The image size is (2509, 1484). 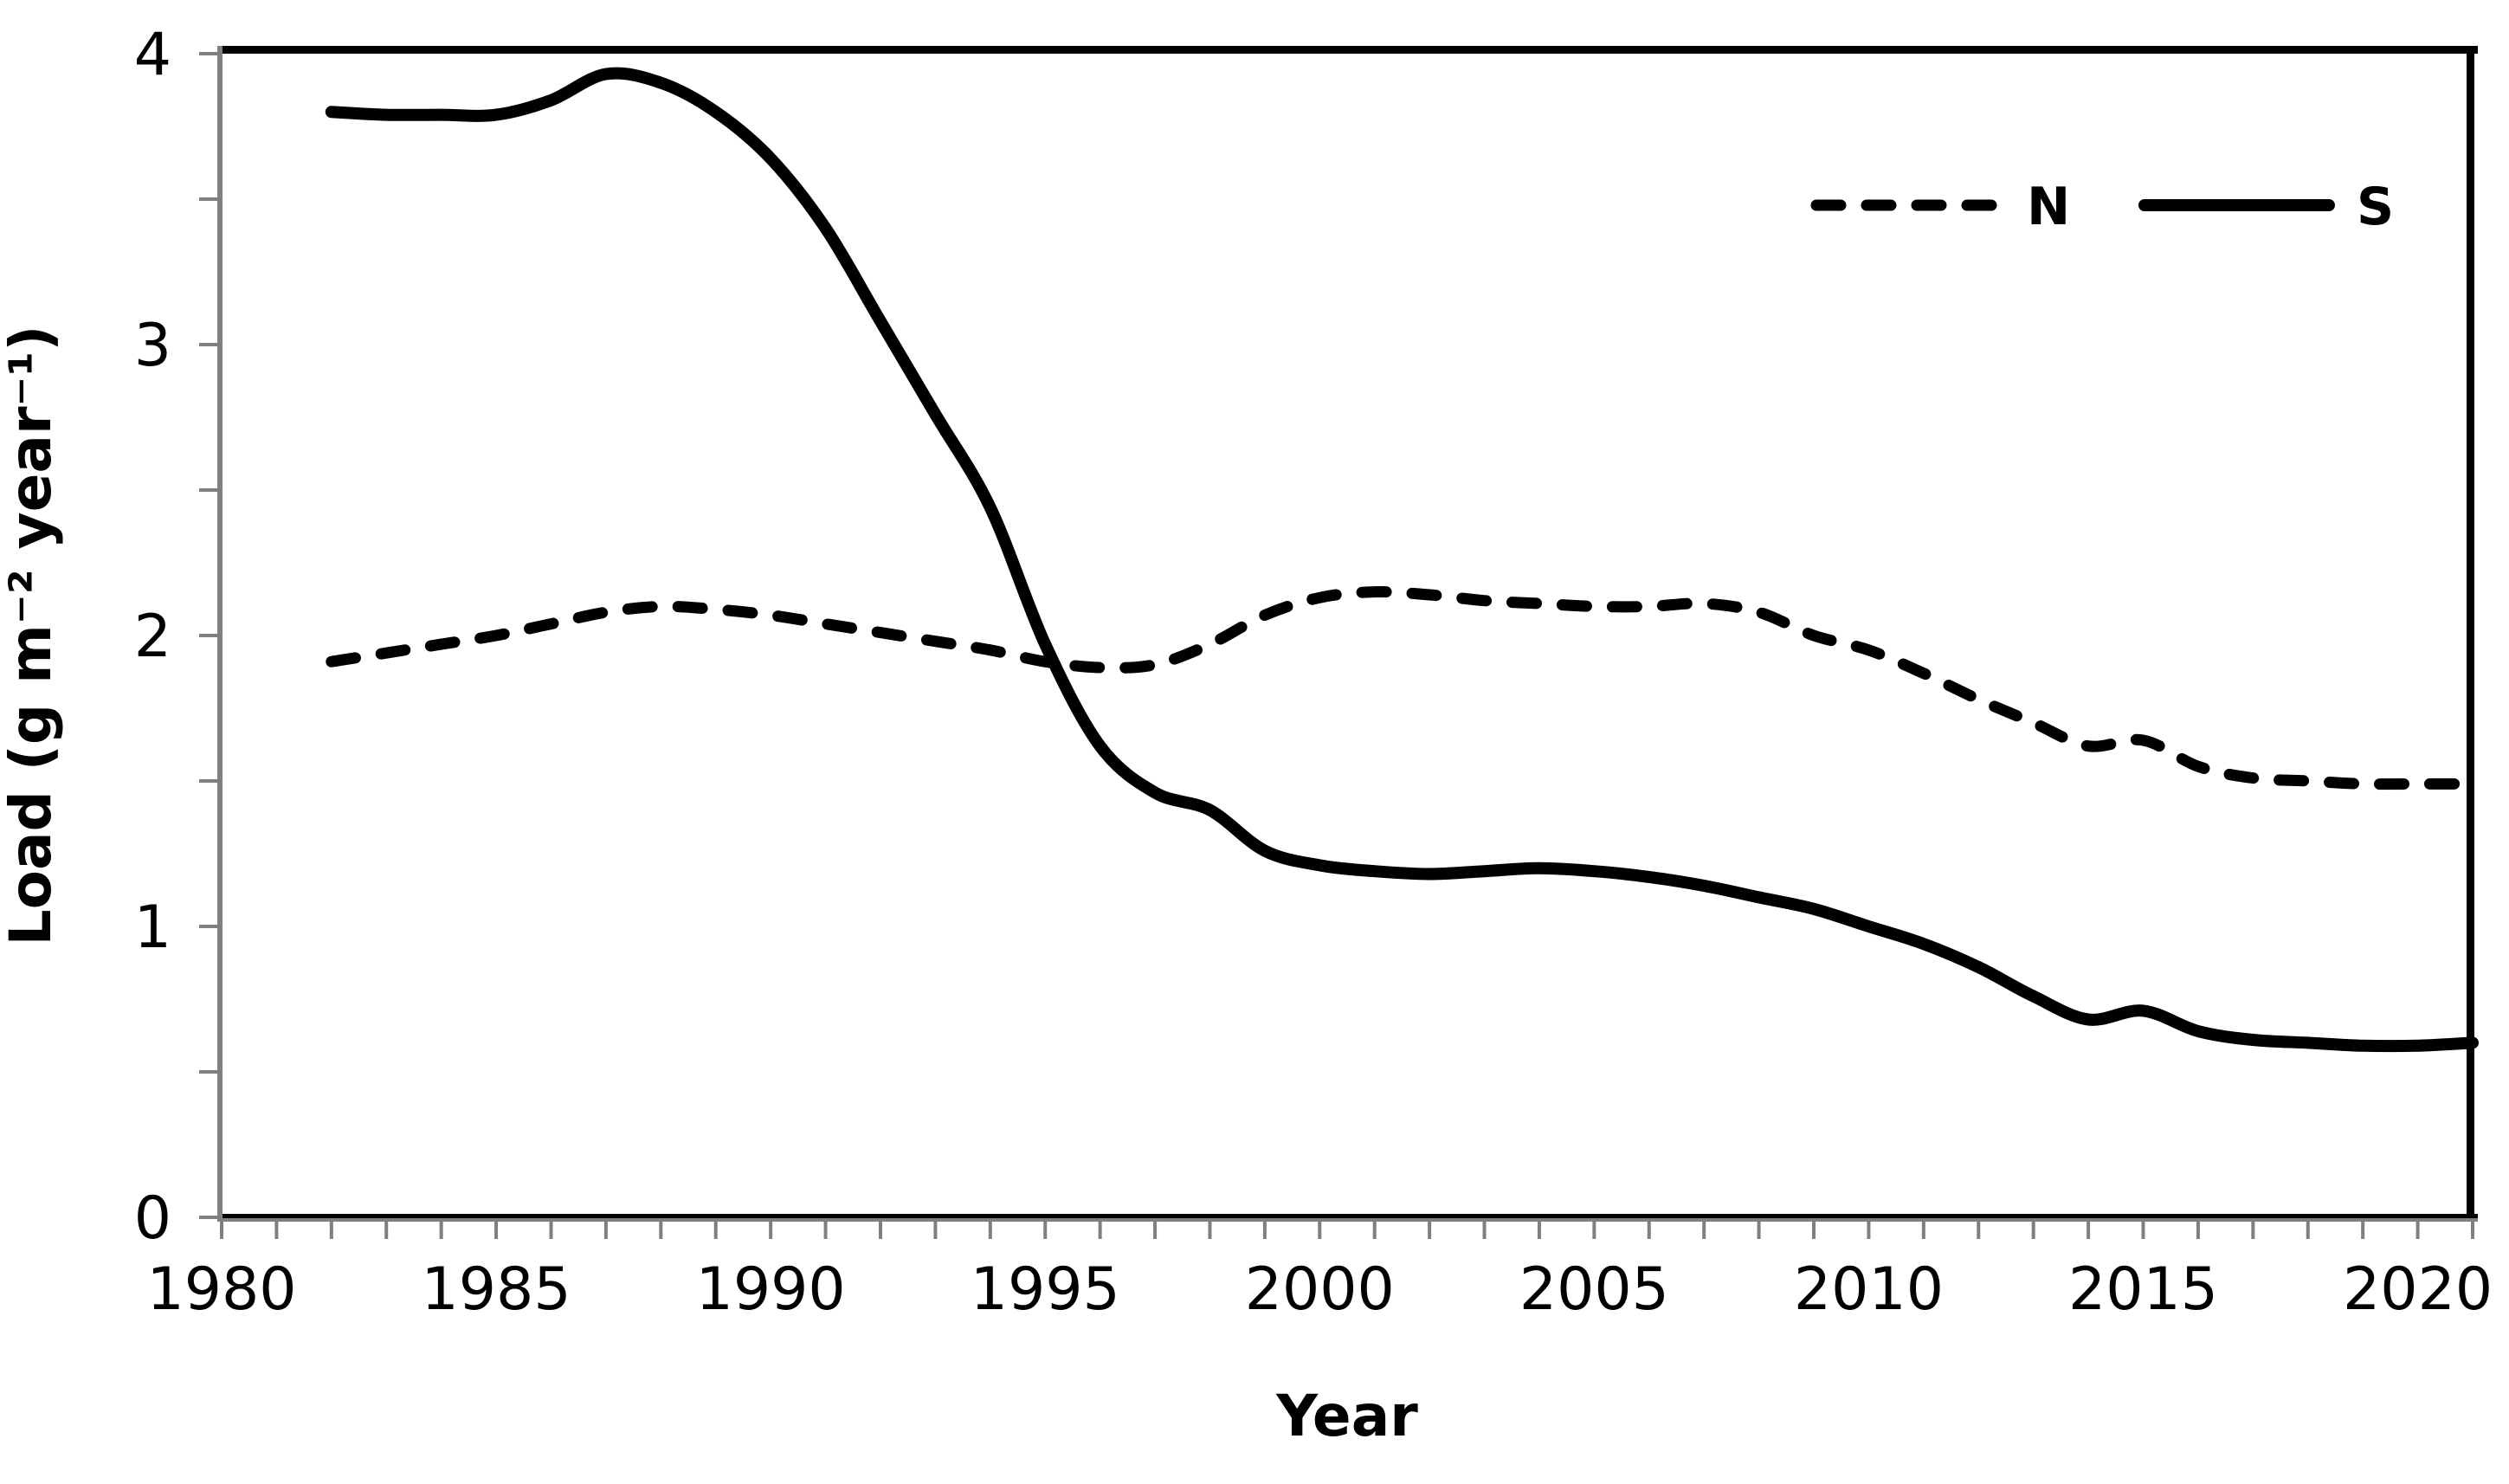 What do you see at coordinates (152, 928) in the screenshot?
I see `y-tick-label-1: 1` at bounding box center [152, 928].